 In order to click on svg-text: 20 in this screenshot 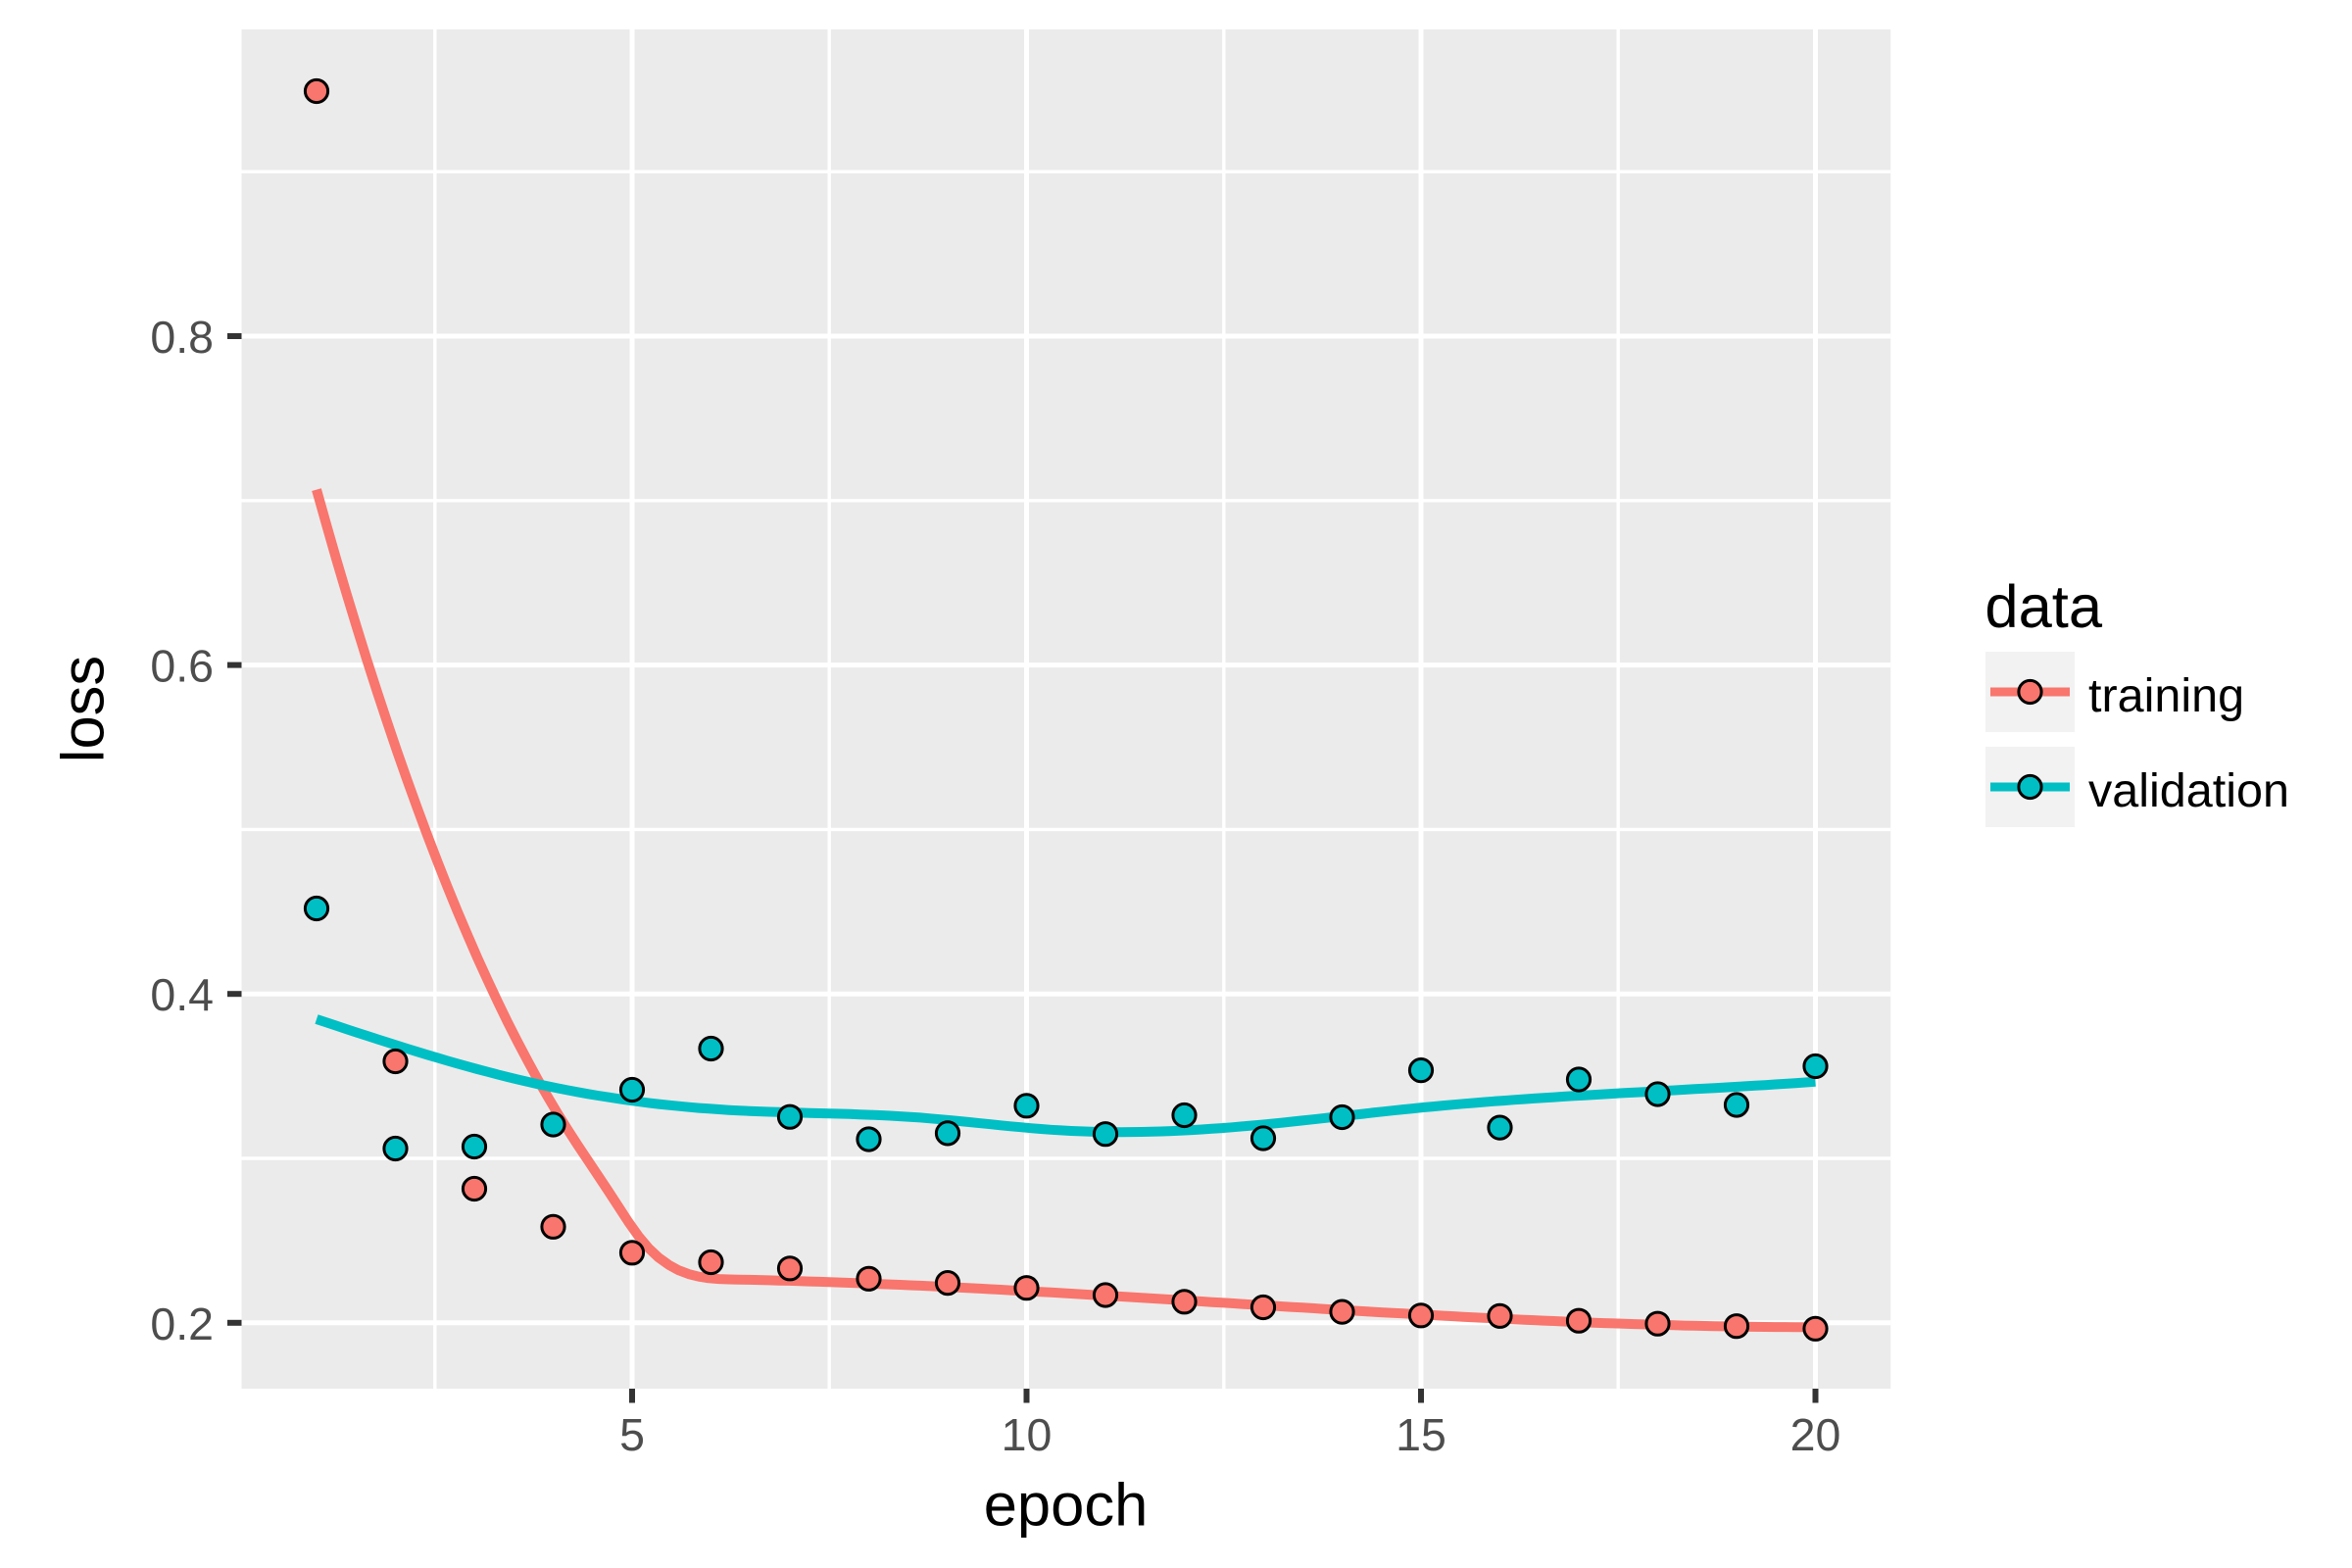, I will do `click(1815, 1434)`.